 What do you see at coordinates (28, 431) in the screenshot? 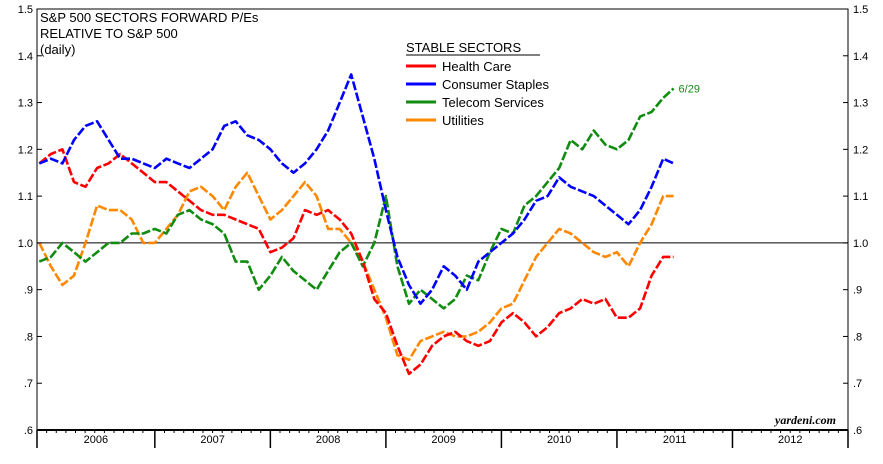
I see `y-tick-label-left: .6` at bounding box center [28, 431].